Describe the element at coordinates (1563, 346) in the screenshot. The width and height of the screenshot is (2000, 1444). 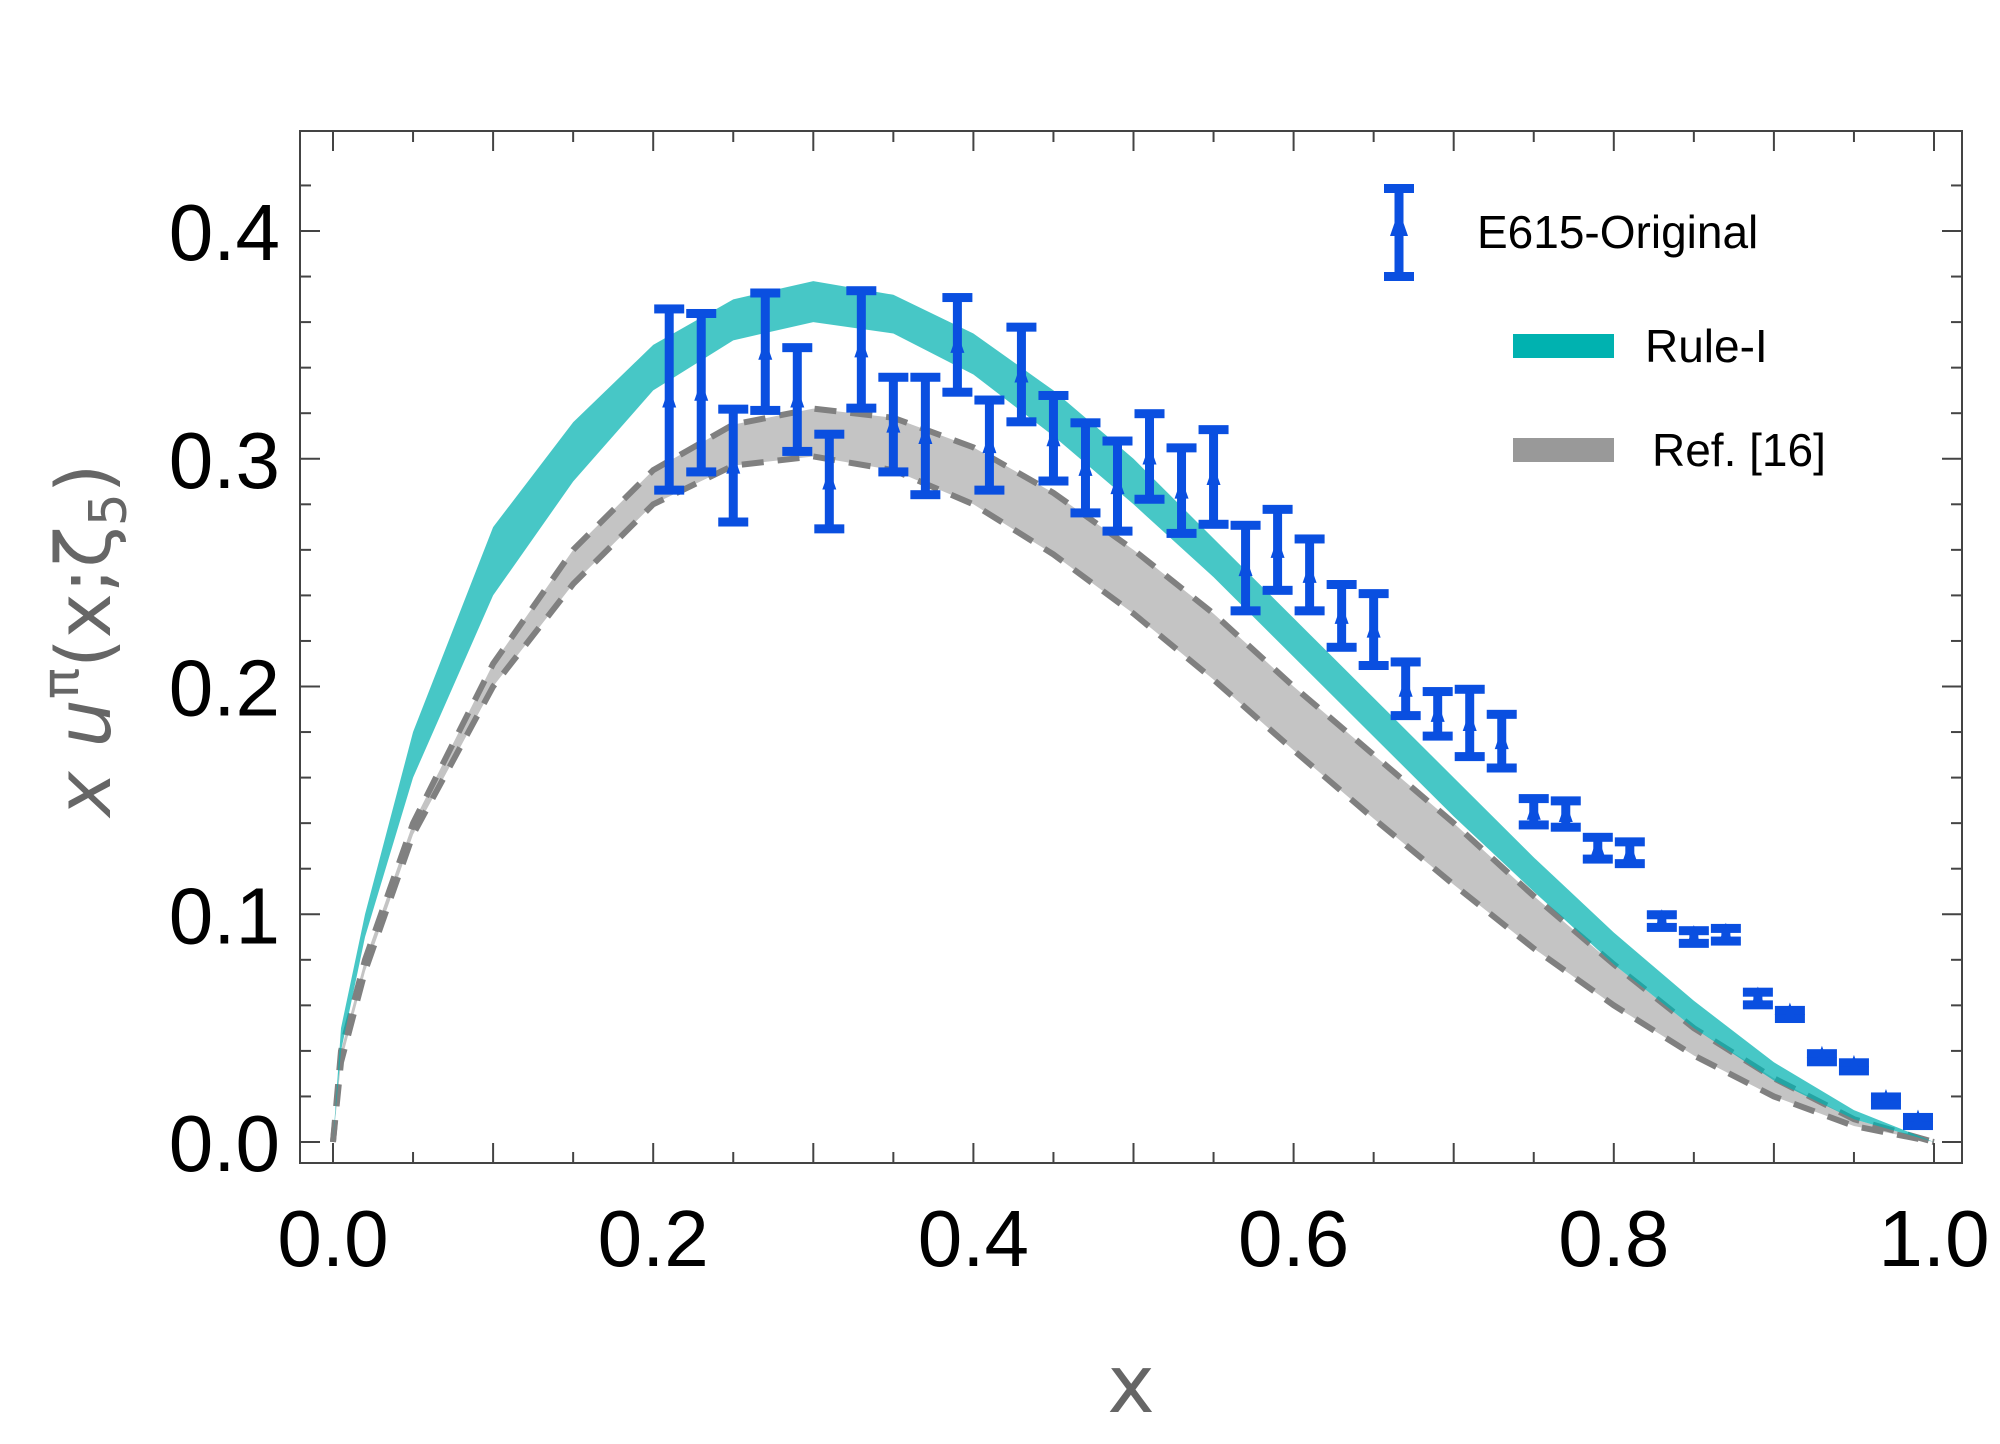
I see `legend-swatch-rule-i` at that location.